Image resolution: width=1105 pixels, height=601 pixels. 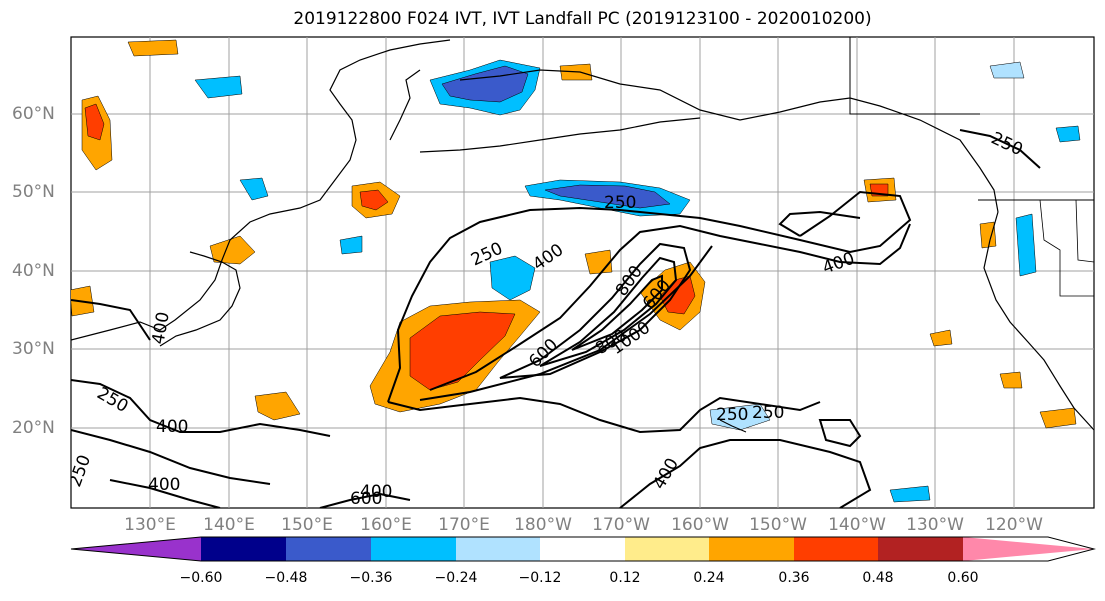 What do you see at coordinates (512, 278) in the screenshot?
I see `neg-region-midpac` at bounding box center [512, 278].